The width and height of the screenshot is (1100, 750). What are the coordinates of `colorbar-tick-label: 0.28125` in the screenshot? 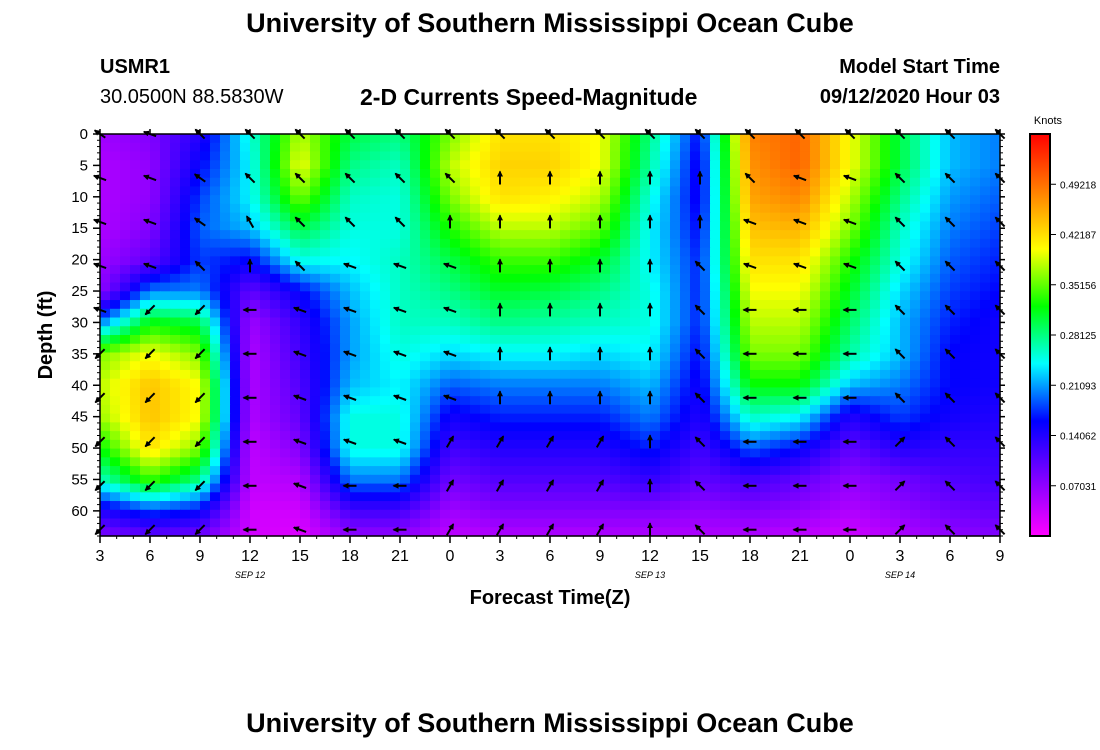 It's located at (1078, 336).